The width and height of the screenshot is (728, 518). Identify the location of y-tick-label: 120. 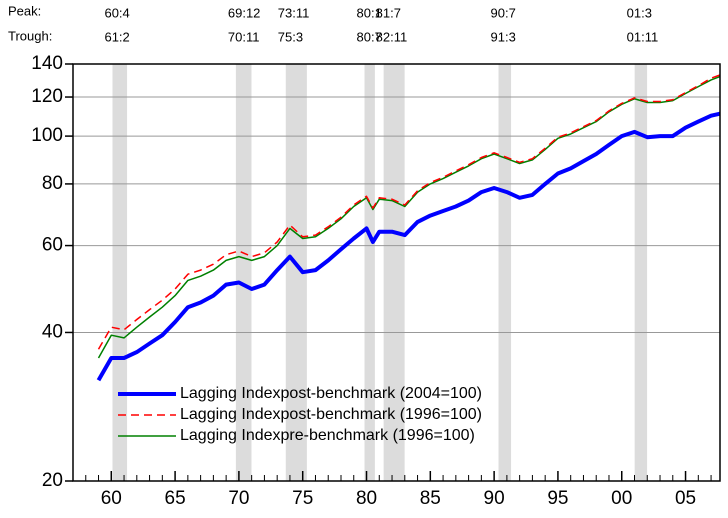
(47, 96).